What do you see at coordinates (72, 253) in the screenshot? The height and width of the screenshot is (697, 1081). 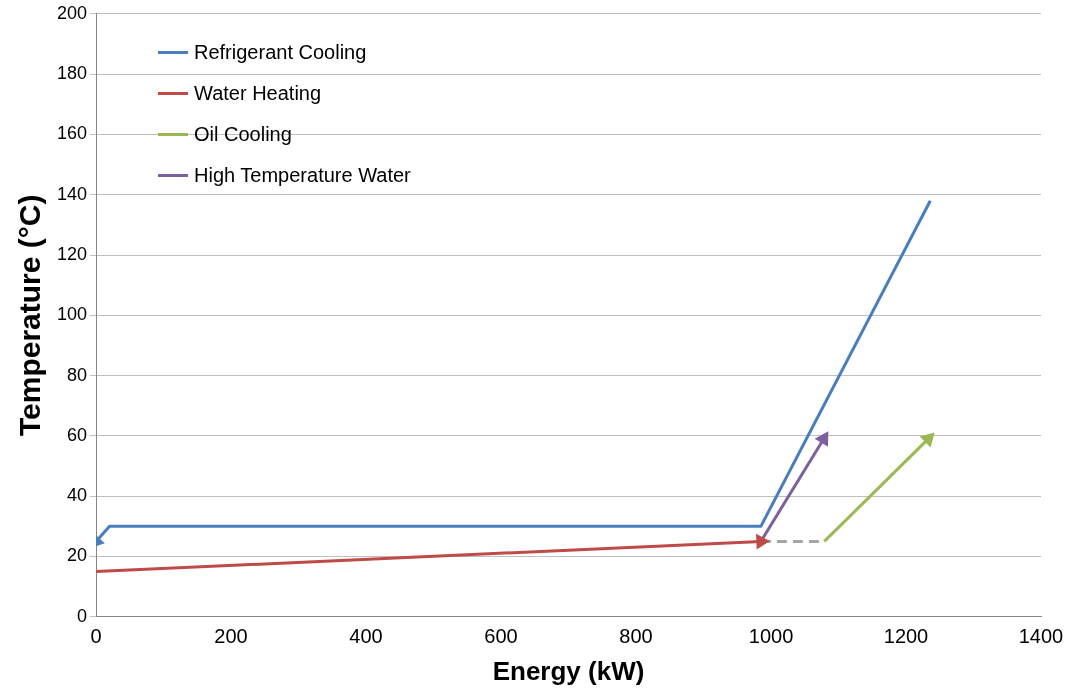 I see `y-tick-label: 120` at bounding box center [72, 253].